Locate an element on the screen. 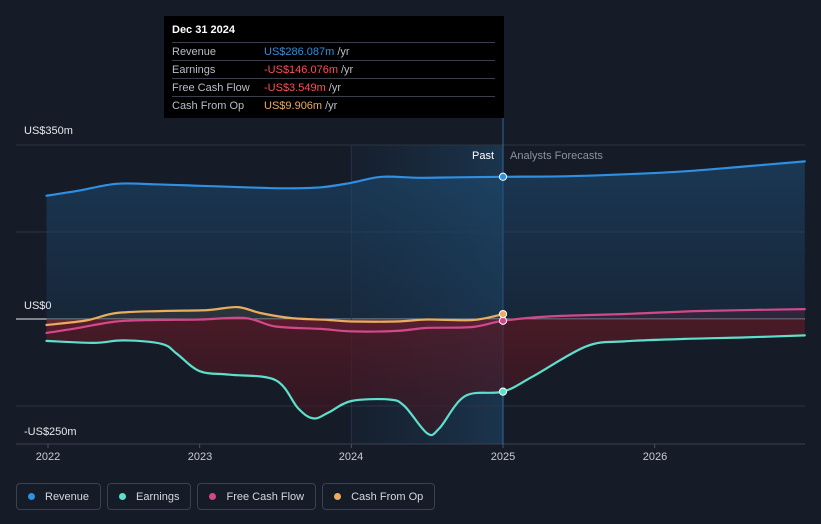 The width and height of the screenshot is (821, 524). tooltip-row-value: -US$146.076m is located at coordinates (301, 69).